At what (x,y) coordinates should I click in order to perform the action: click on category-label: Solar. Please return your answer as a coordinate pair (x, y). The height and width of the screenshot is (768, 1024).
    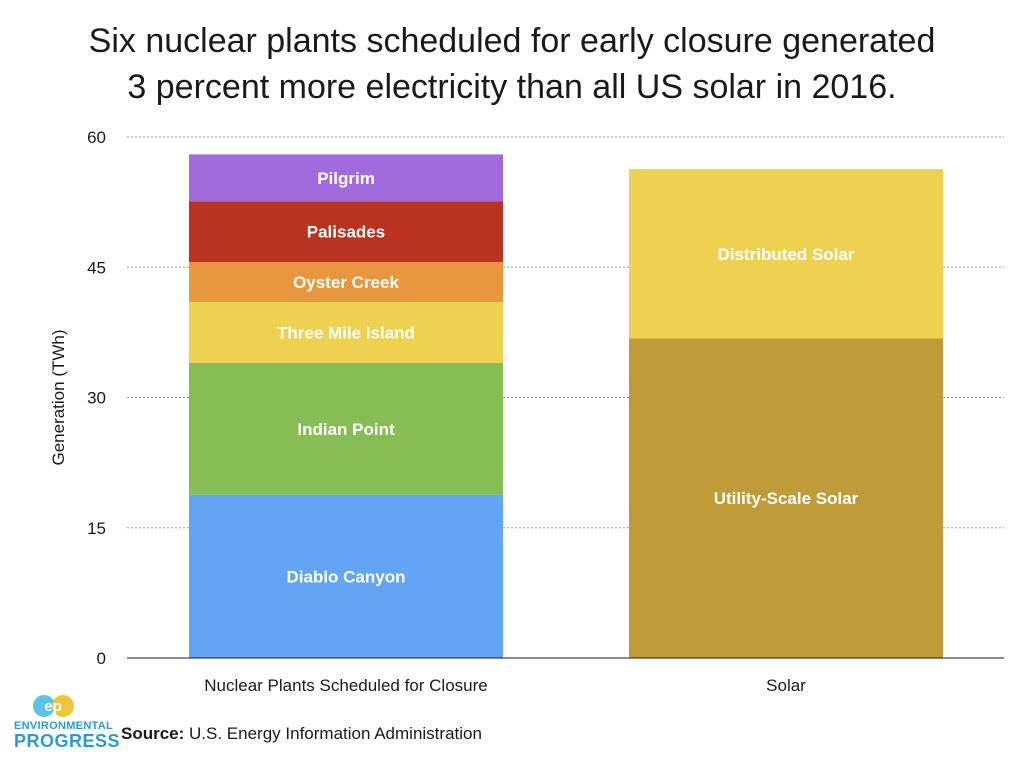
    Looking at the image, I should click on (786, 685).